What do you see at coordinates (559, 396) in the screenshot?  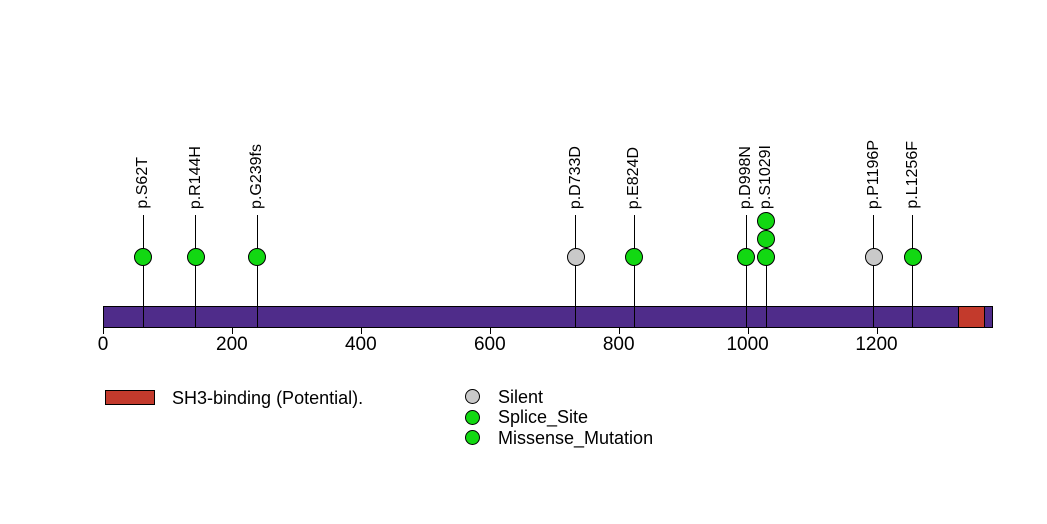 I see `legend-item: Silent` at bounding box center [559, 396].